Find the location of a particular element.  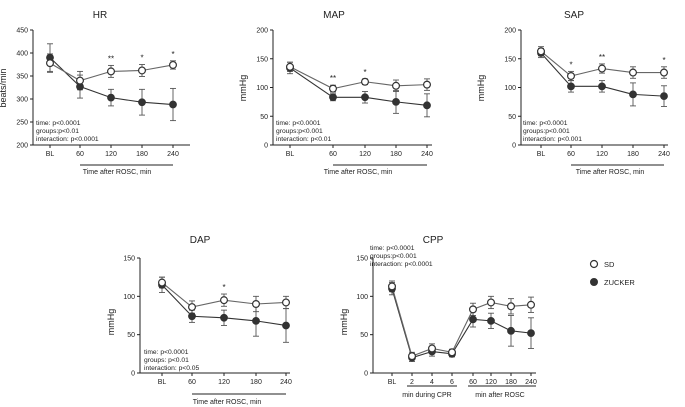

cpp-x-tick-label: 60 is located at coordinates (473, 382).